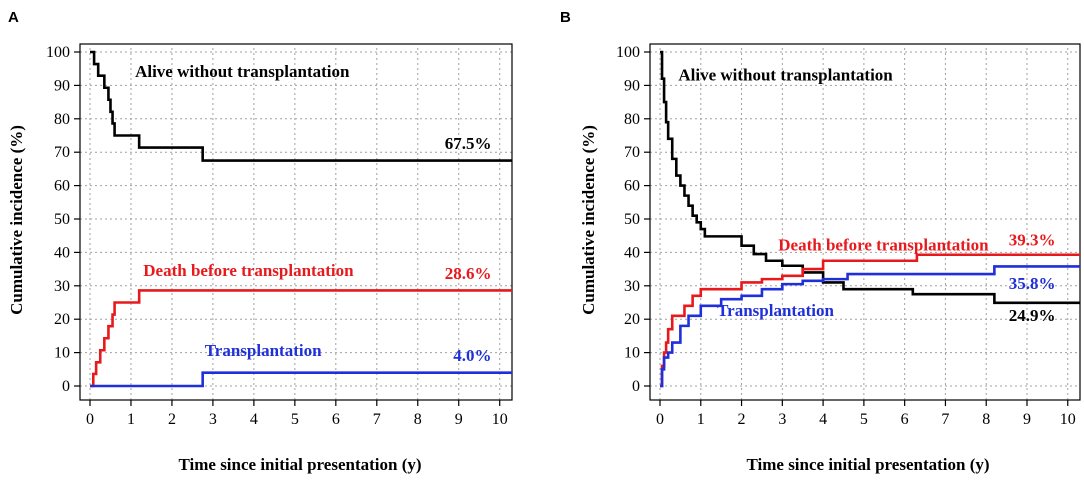  I want to click on end-value-label-transplant: 4.0%, so click(472, 355).